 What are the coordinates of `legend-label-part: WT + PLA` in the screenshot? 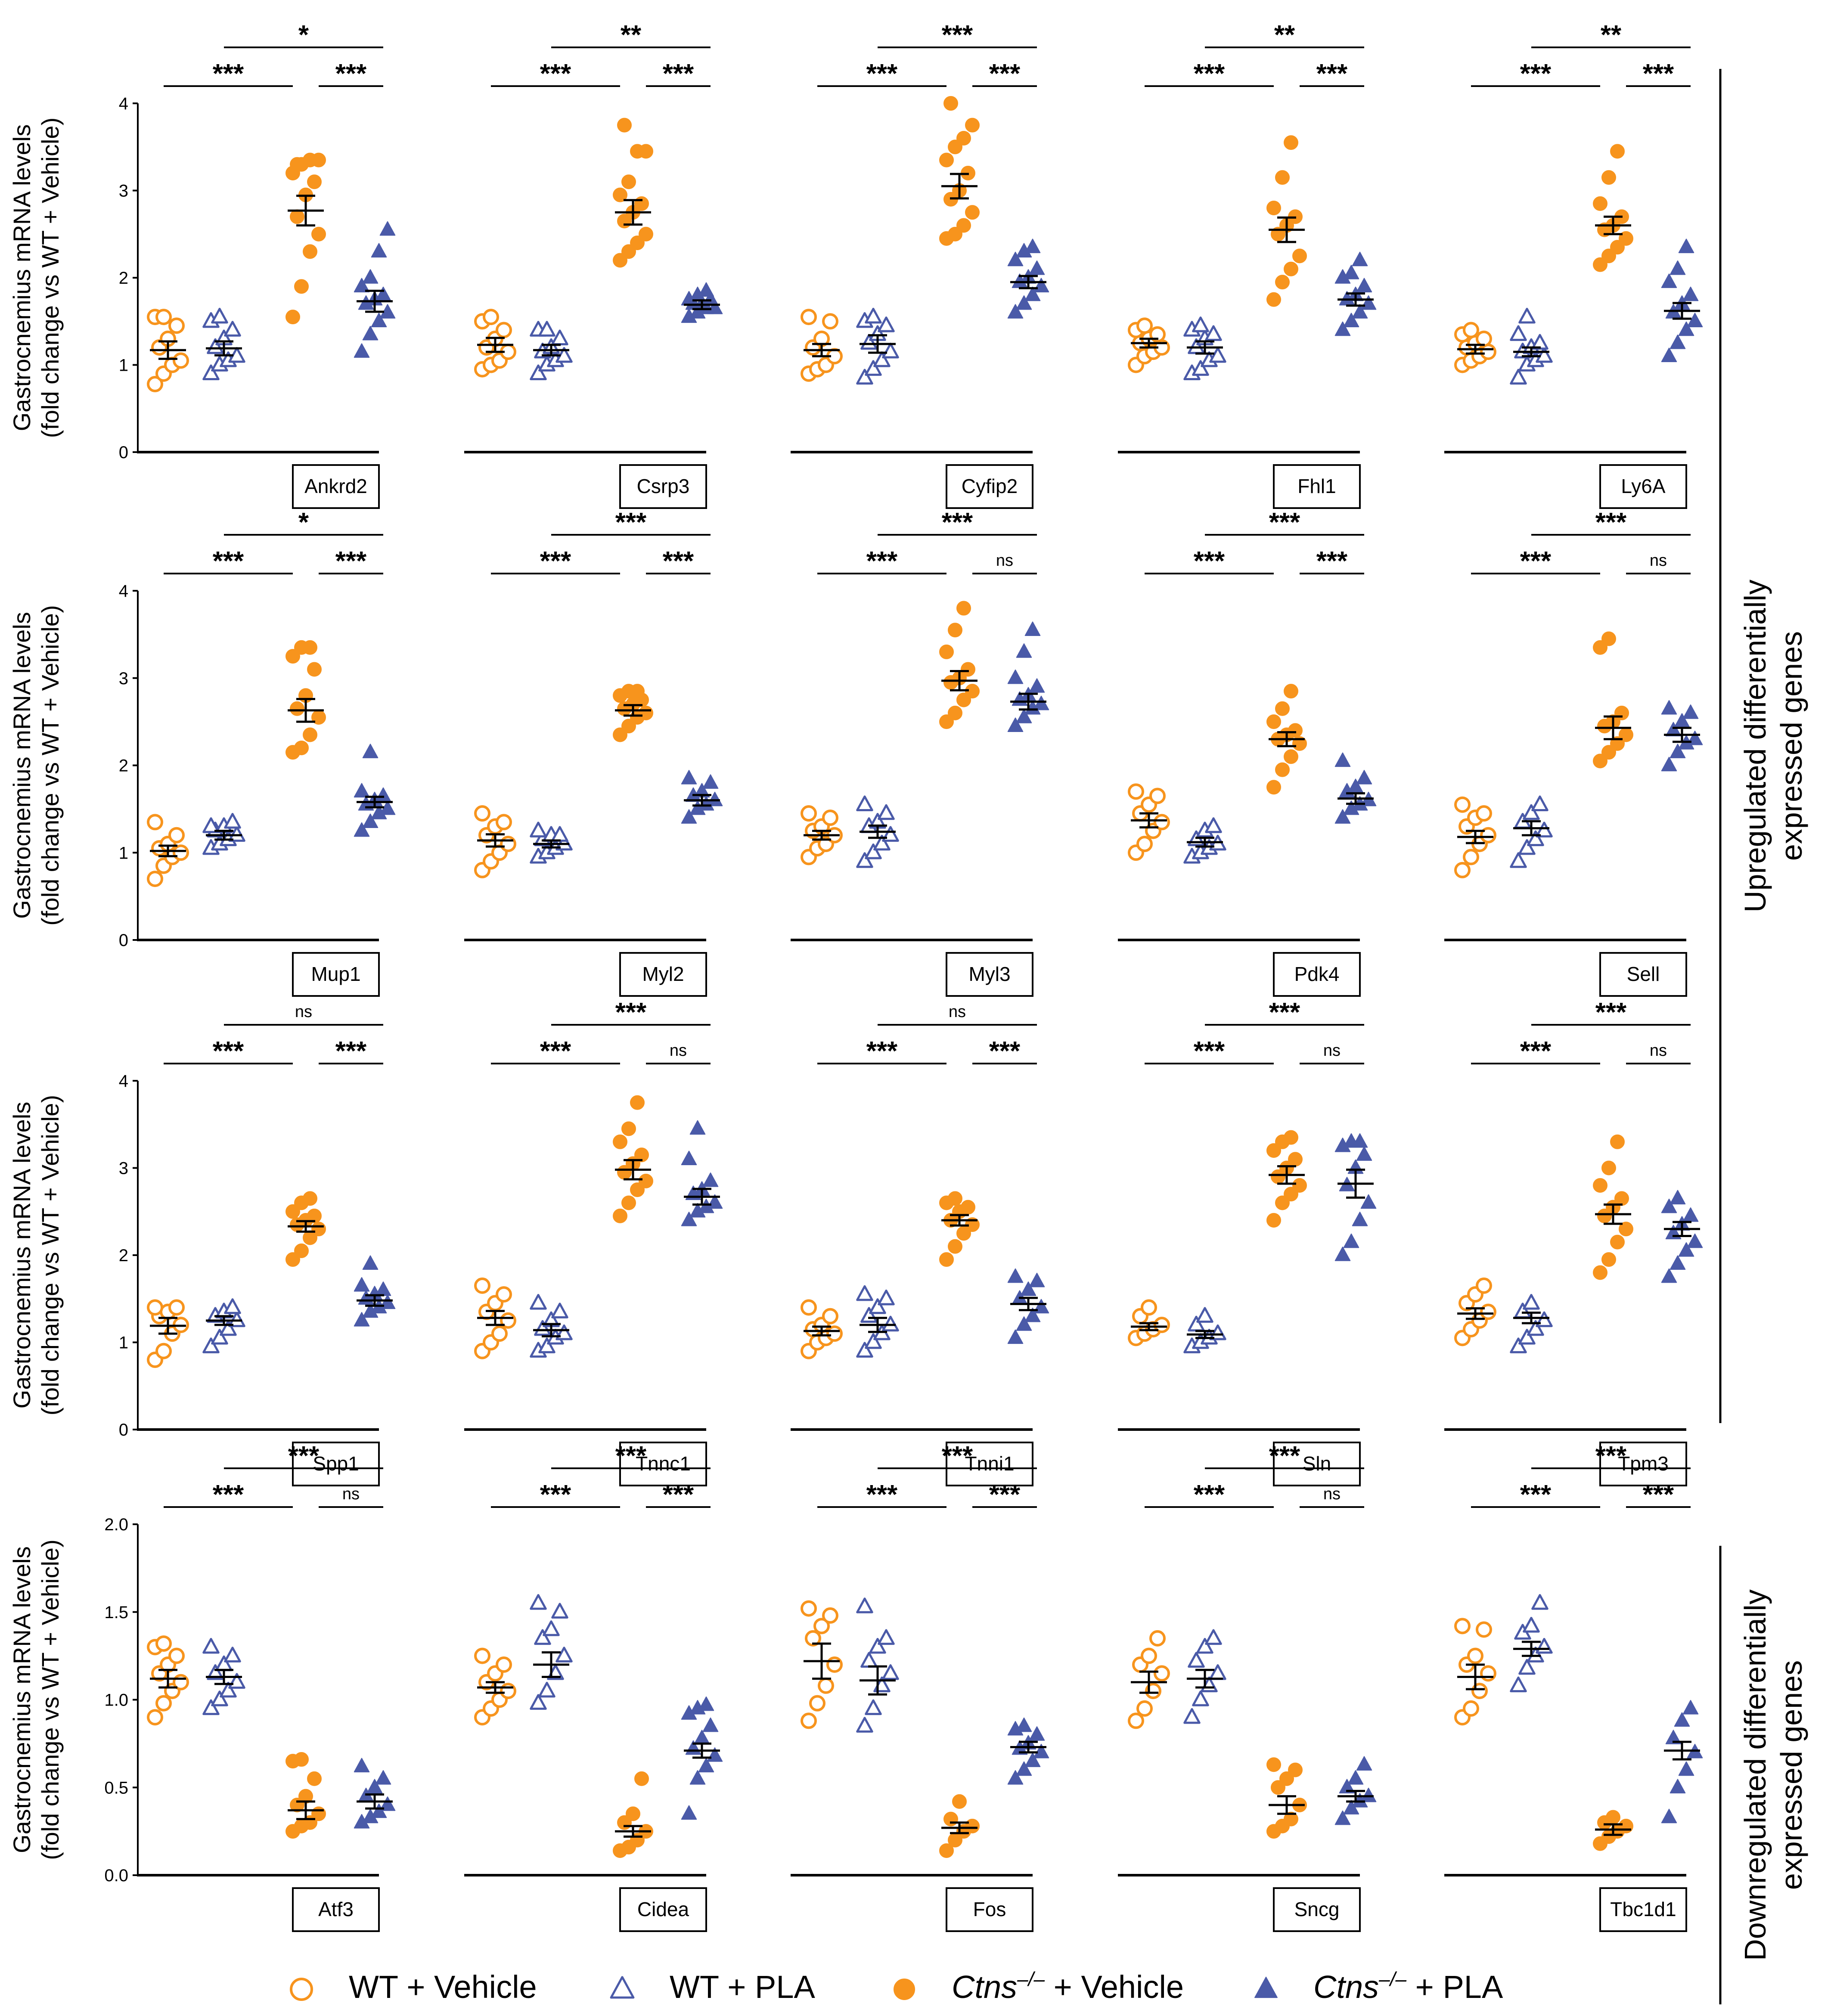 It's located at (743, 1987).